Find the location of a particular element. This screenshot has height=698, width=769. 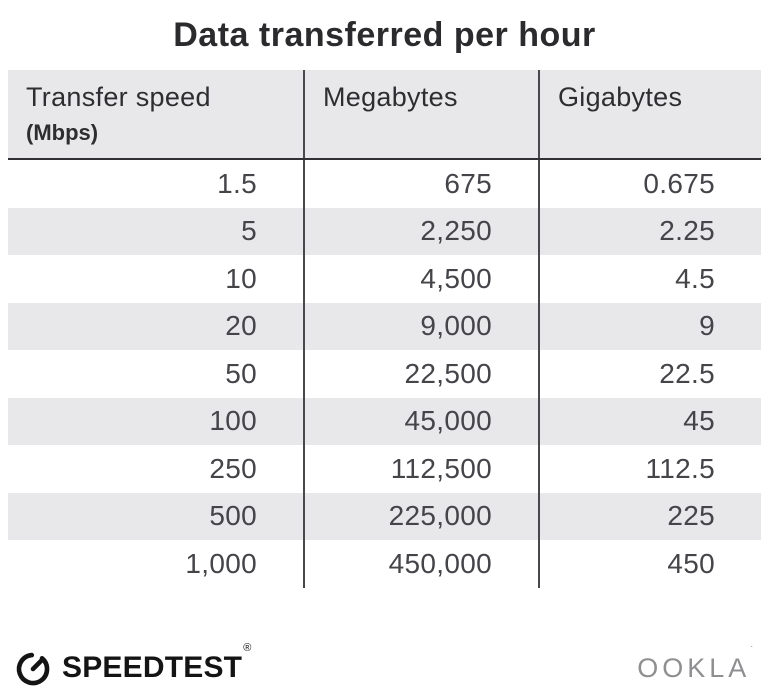

ookla-label: OOKLA is located at coordinates (694, 667).